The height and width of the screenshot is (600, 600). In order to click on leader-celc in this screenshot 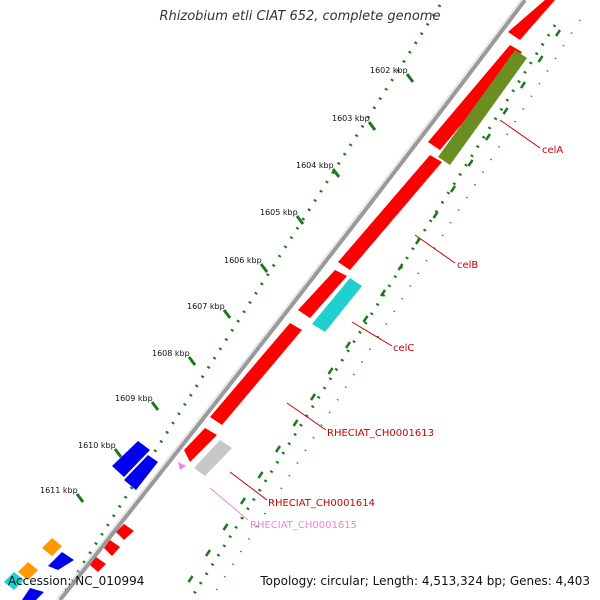, I will do `click(372, 334)`.